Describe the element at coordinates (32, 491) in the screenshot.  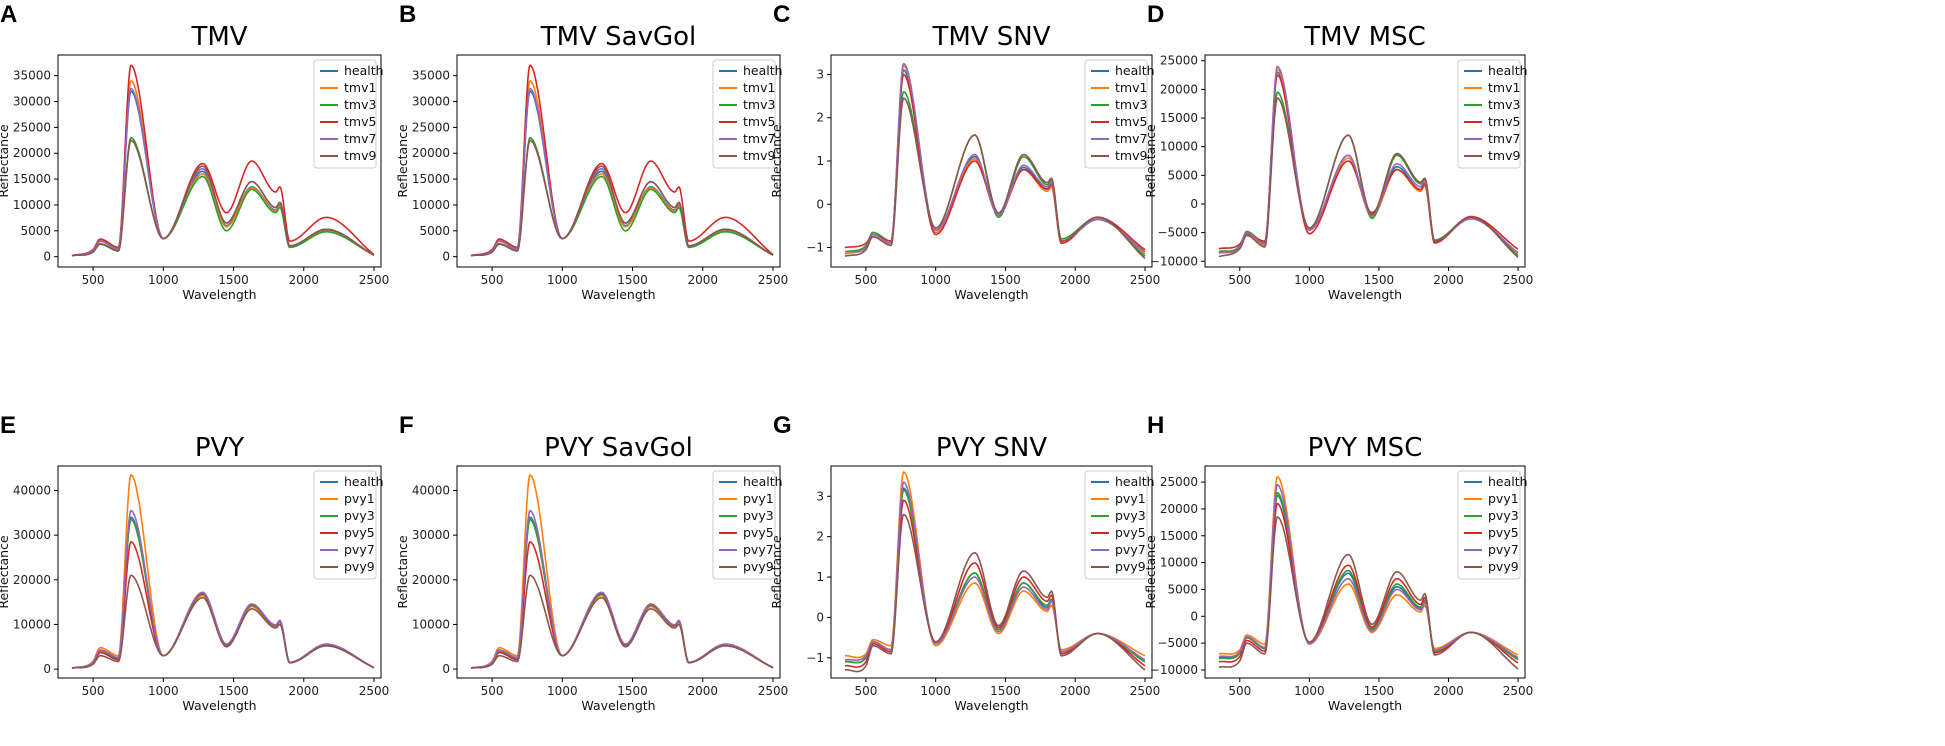
I see `y-tick-label: 40000` at that location.